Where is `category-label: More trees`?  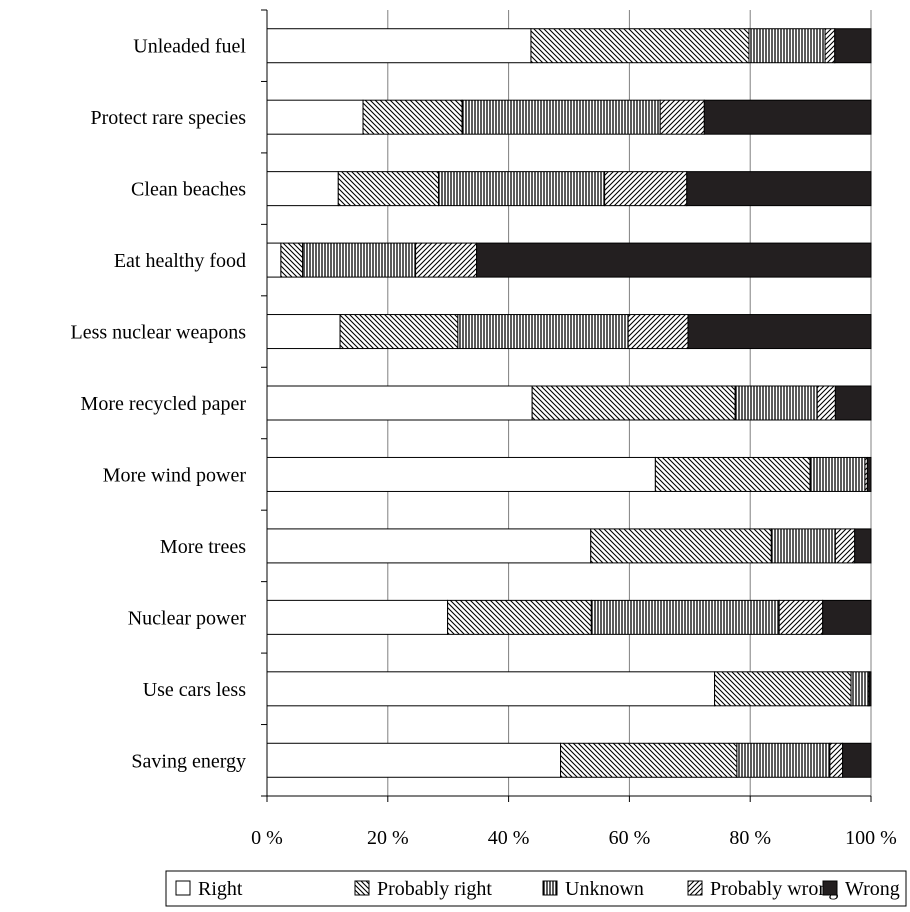
category-label: More trees is located at coordinates (203, 547).